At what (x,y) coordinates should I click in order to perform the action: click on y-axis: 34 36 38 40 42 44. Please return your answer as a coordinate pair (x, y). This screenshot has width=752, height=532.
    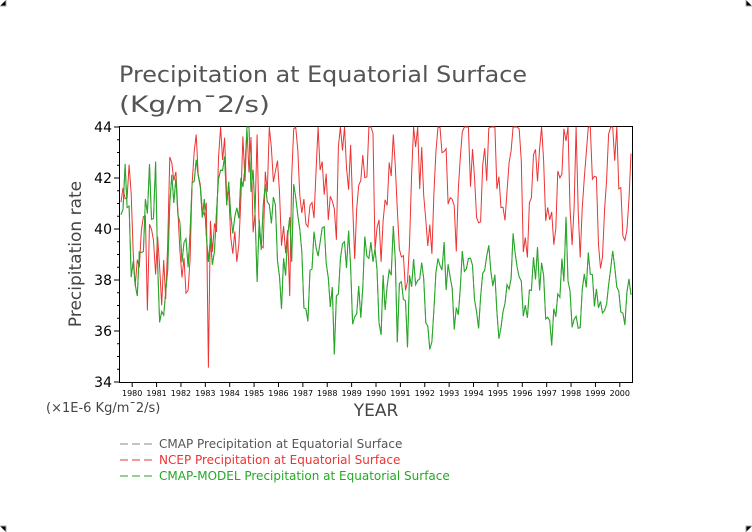
    Looking at the image, I should click on (107, 255).